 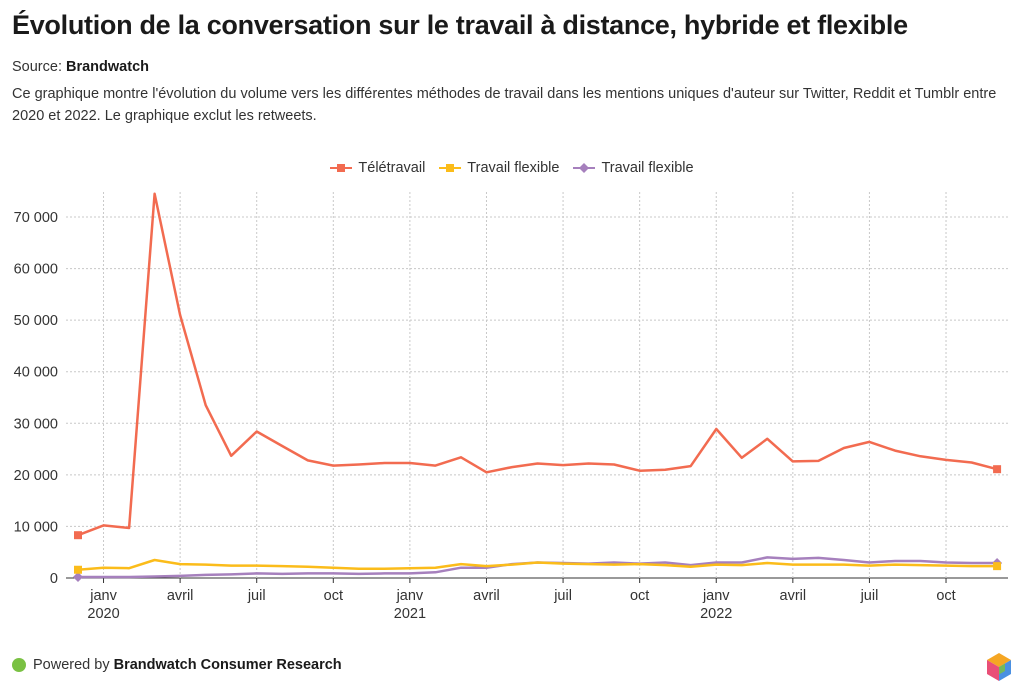 I want to click on status-dot-icon, so click(x=19, y=665).